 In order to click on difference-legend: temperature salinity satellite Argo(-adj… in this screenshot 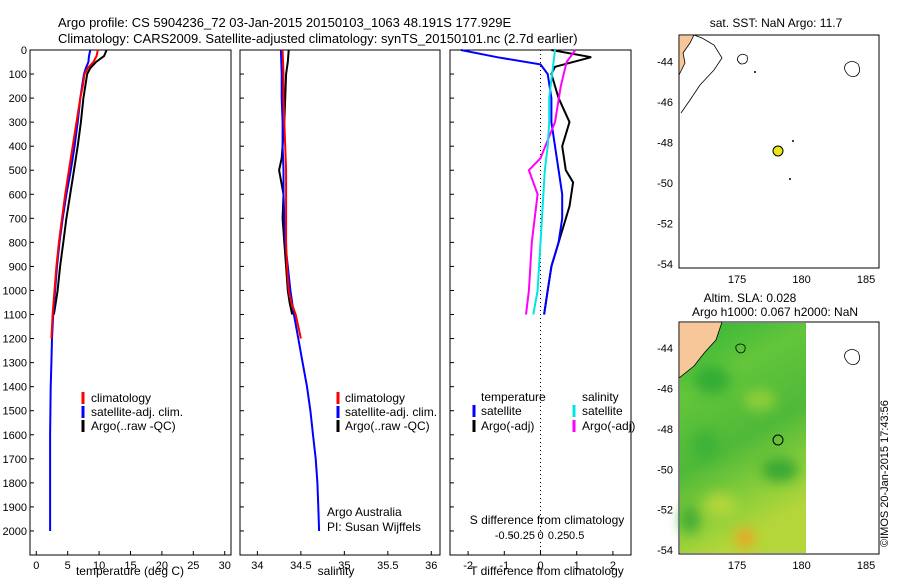, I will do `click(553, 411)`.